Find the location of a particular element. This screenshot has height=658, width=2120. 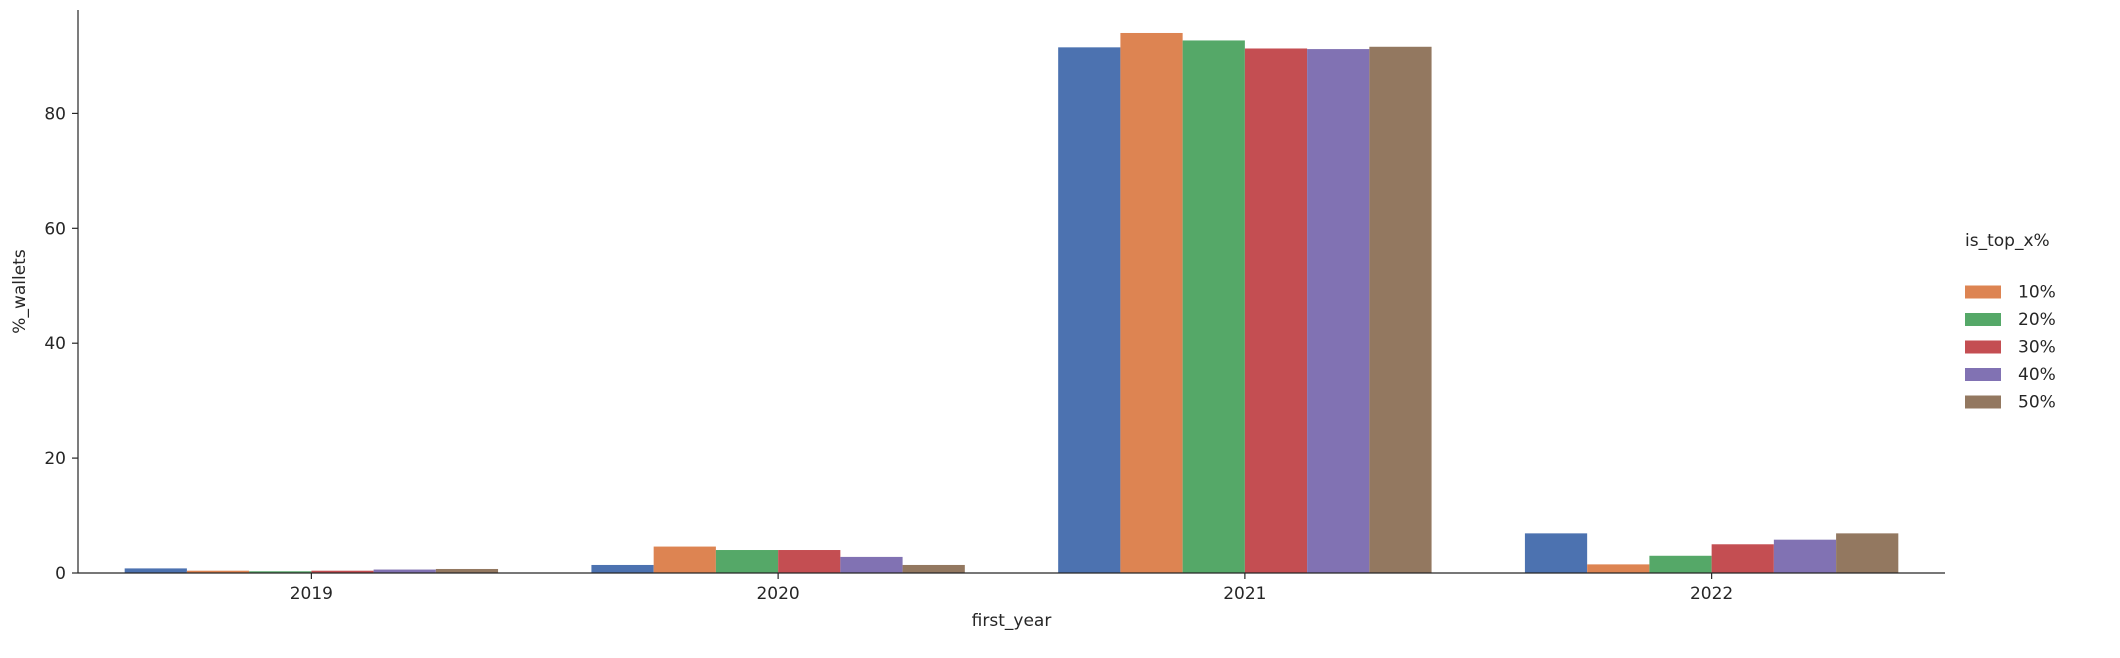

legend-entry-label: 30% is located at coordinates (2037, 348).